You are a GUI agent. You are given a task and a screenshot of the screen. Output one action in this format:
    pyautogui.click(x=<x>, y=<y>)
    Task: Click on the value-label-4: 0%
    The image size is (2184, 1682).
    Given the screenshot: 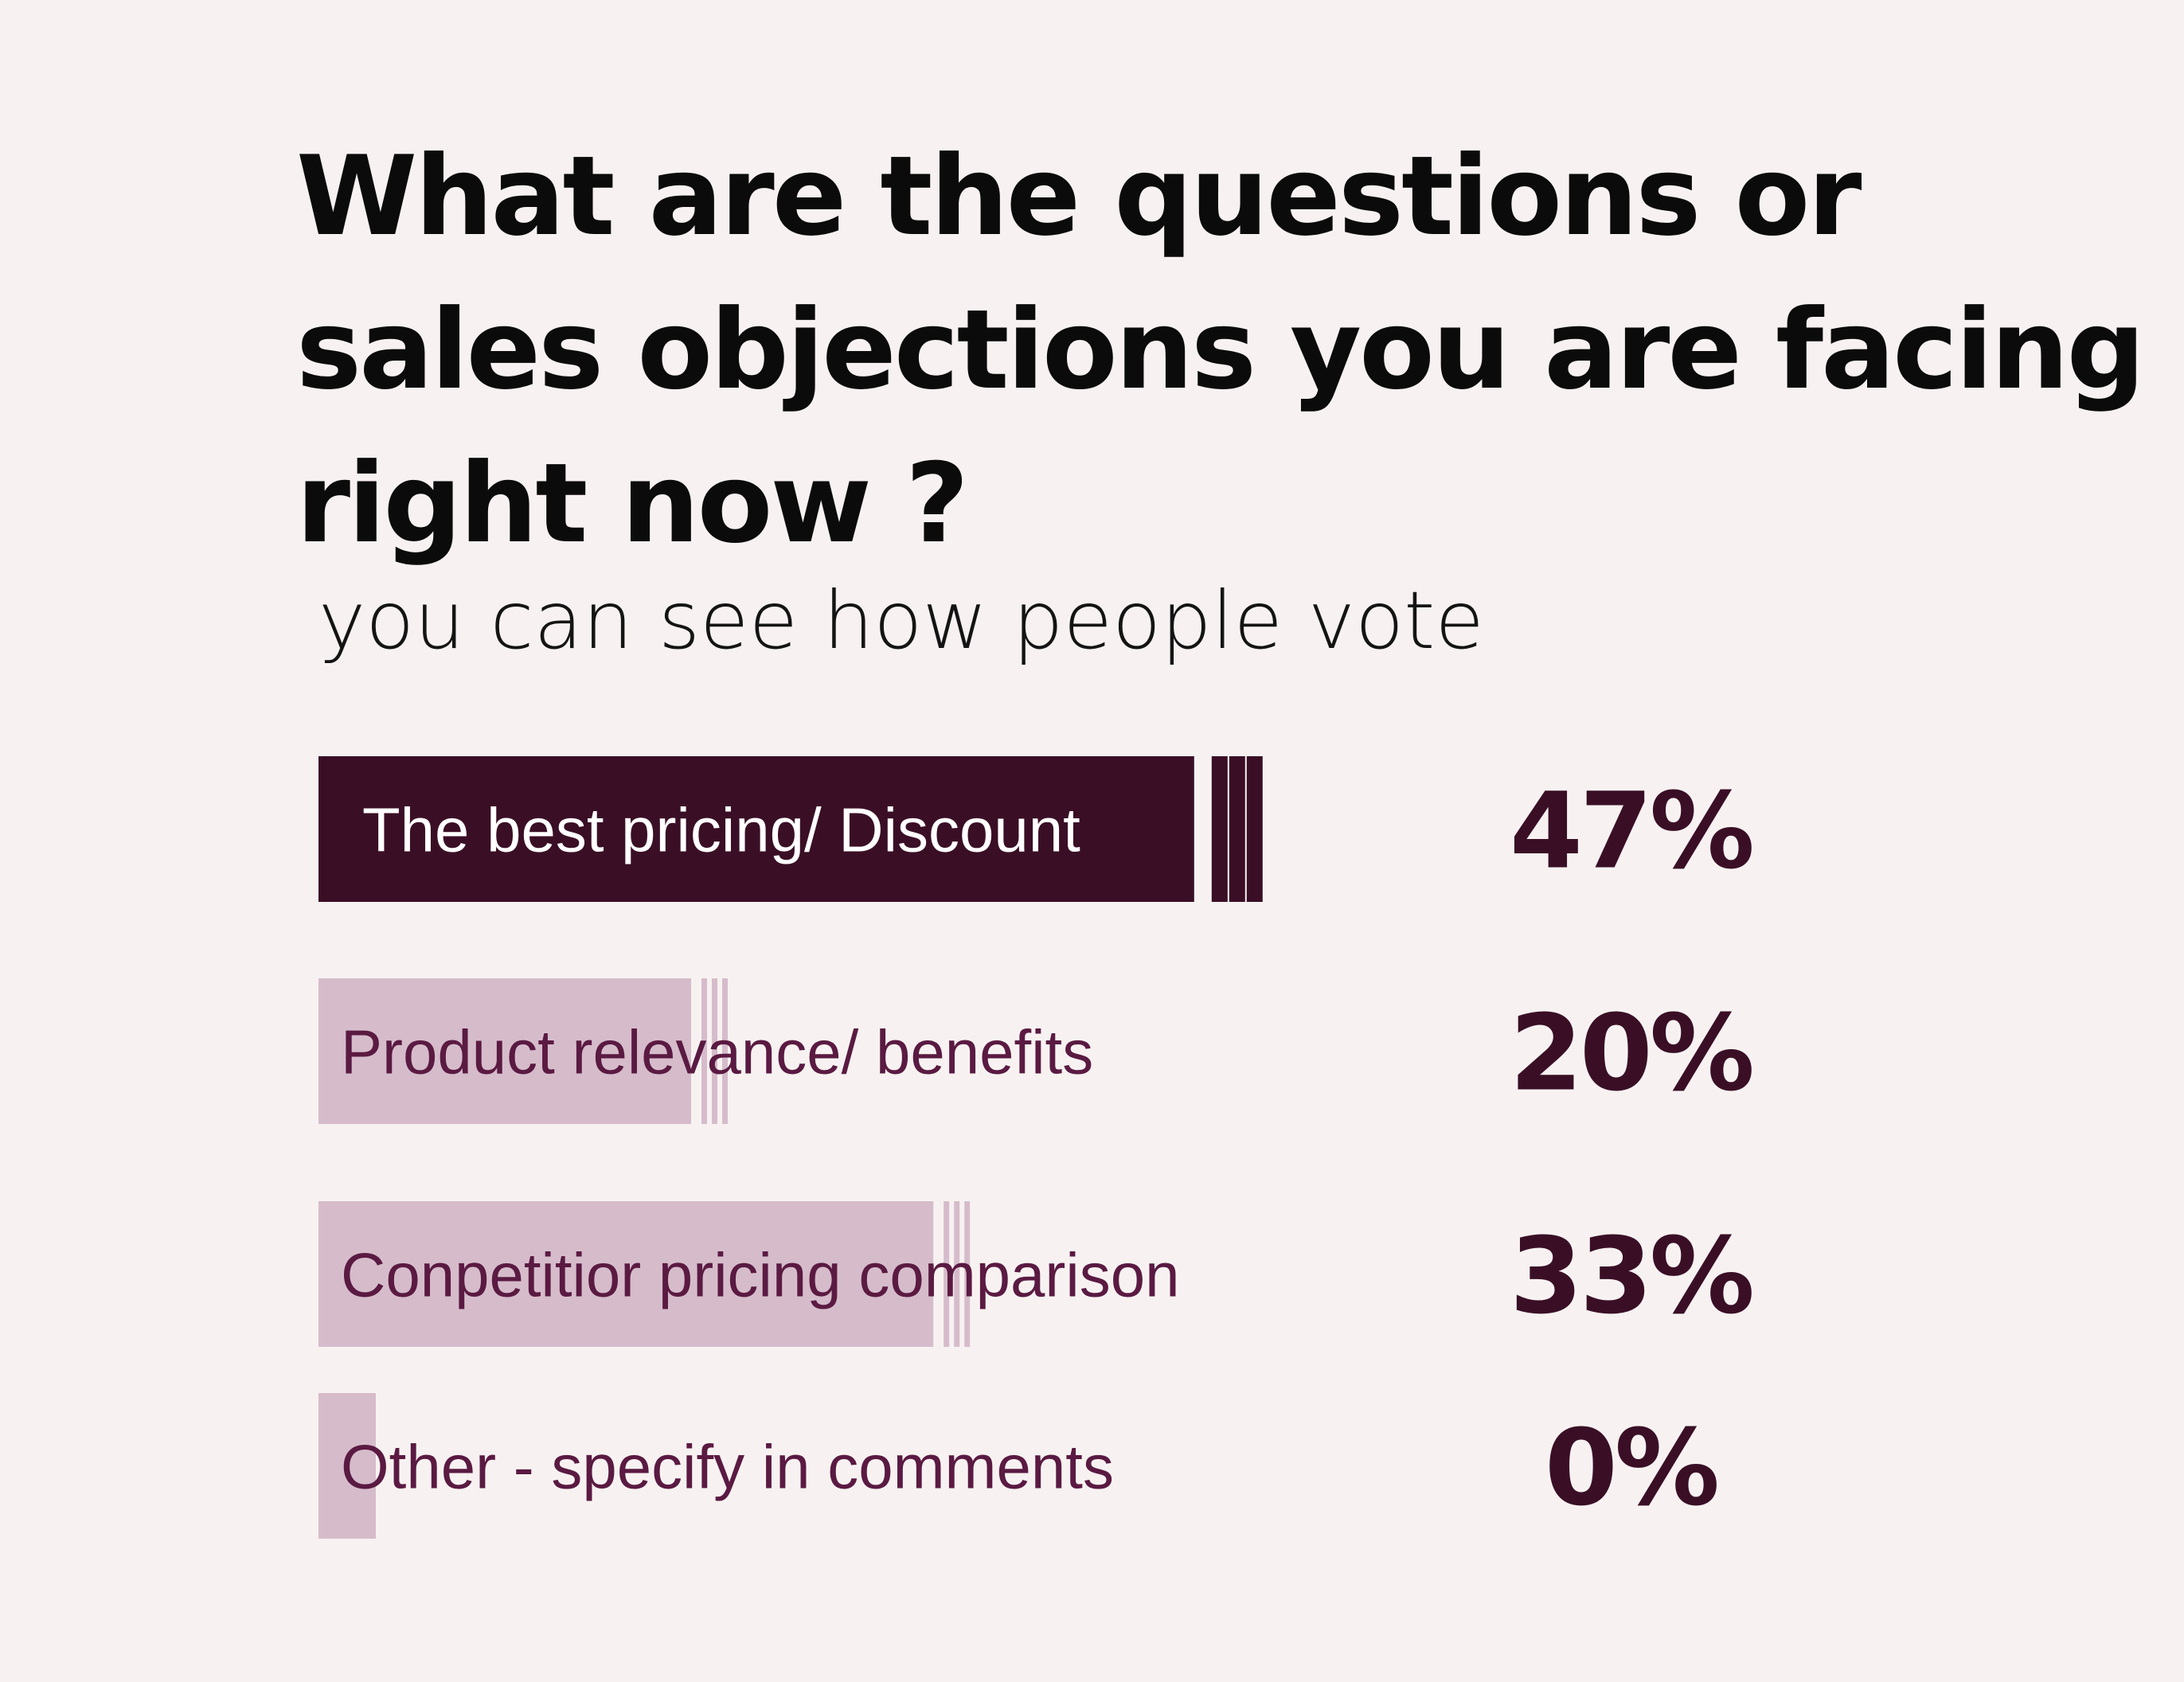 What is the action you would take?
    pyautogui.click(x=1631, y=1469)
    